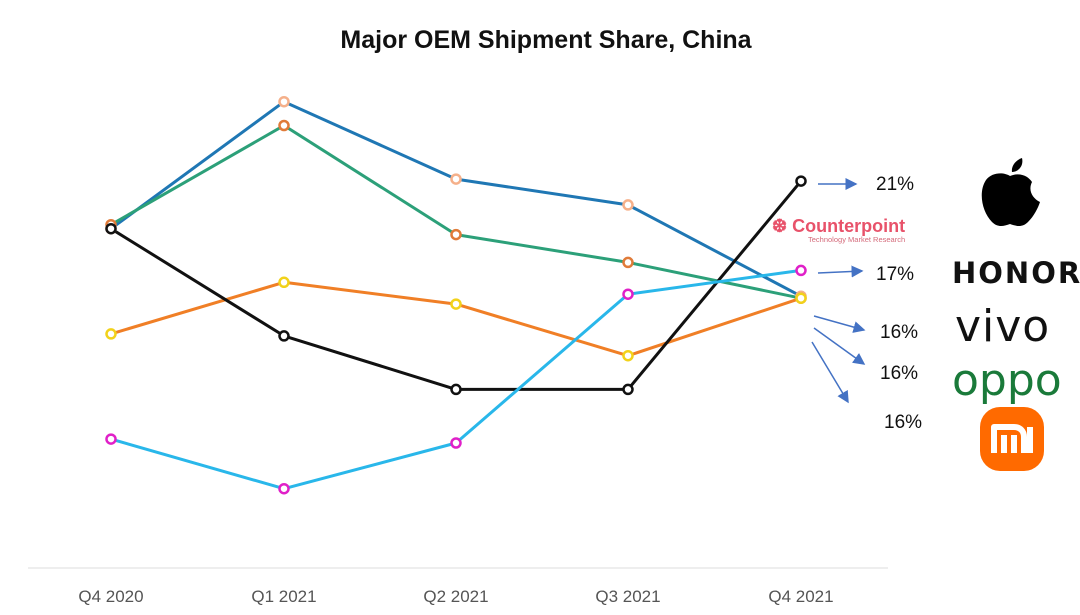 This screenshot has width=1080, height=615. I want to click on share-label-apple: 21%, so click(895, 184).